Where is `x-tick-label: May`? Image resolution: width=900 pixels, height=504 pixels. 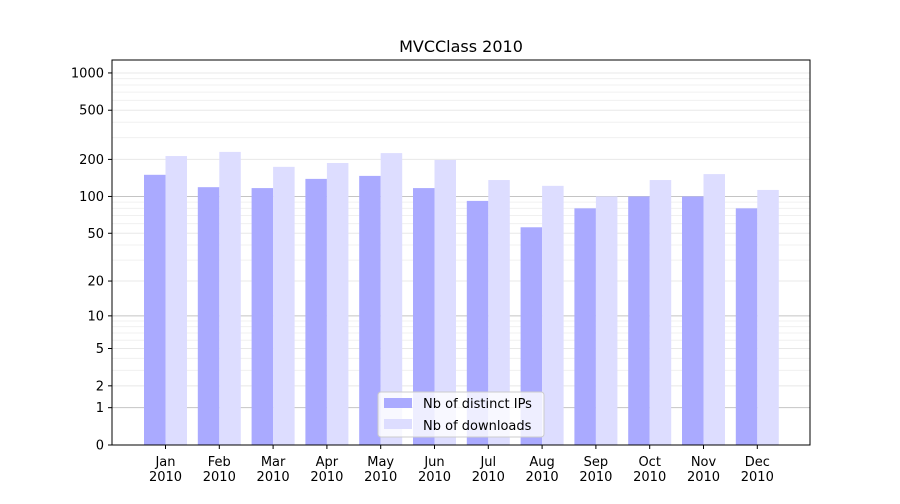 x-tick-label: May is located at coordinates (380, 462).